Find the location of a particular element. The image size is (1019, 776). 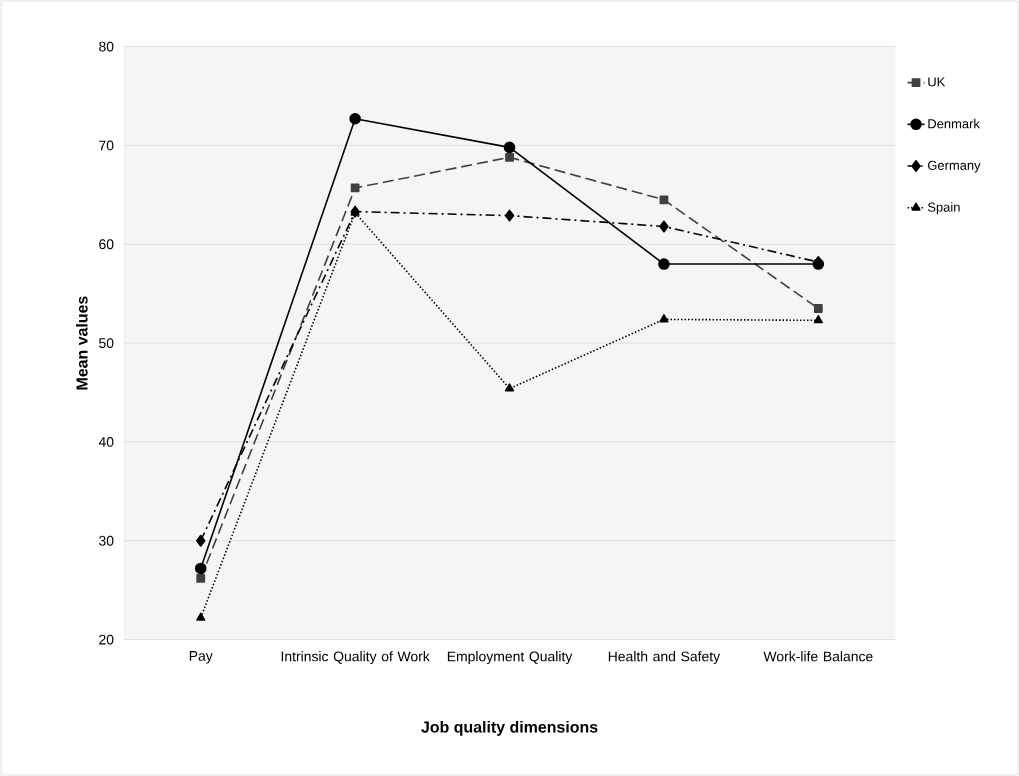

legend-label: Denmark is located at coordinates (954, 123).